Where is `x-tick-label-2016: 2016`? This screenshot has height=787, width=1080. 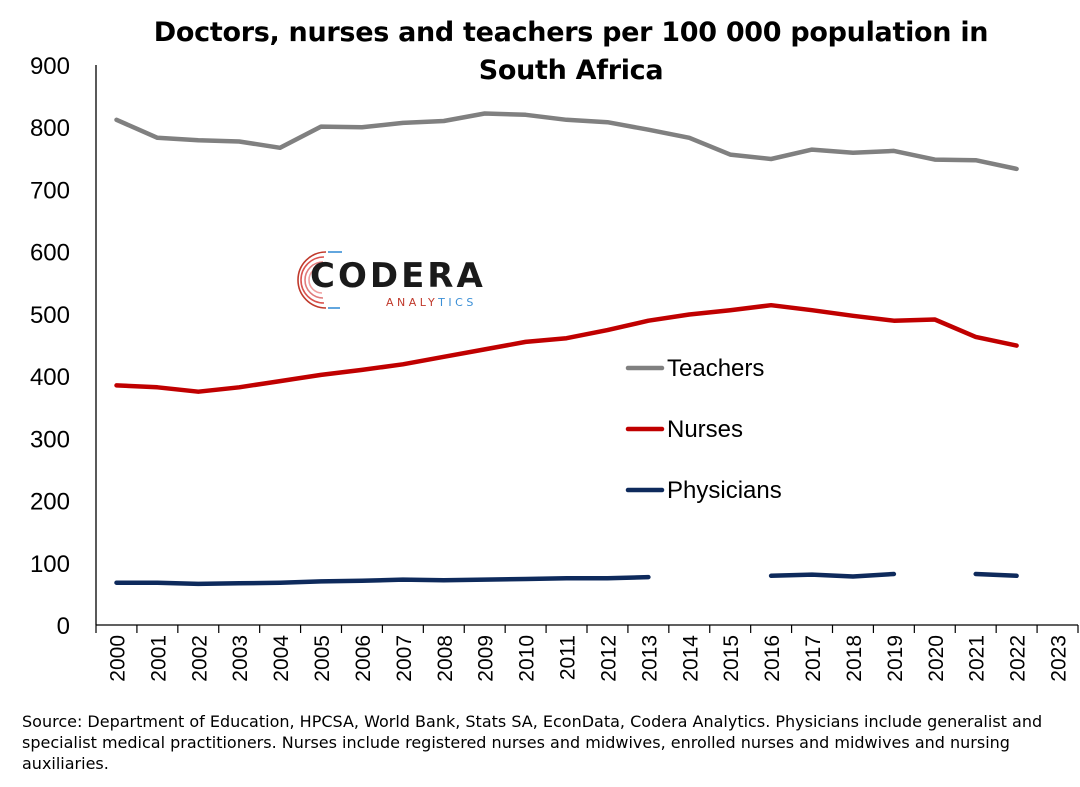 x-tick-label-2016: 2016 is located at coordinates (772, 658).